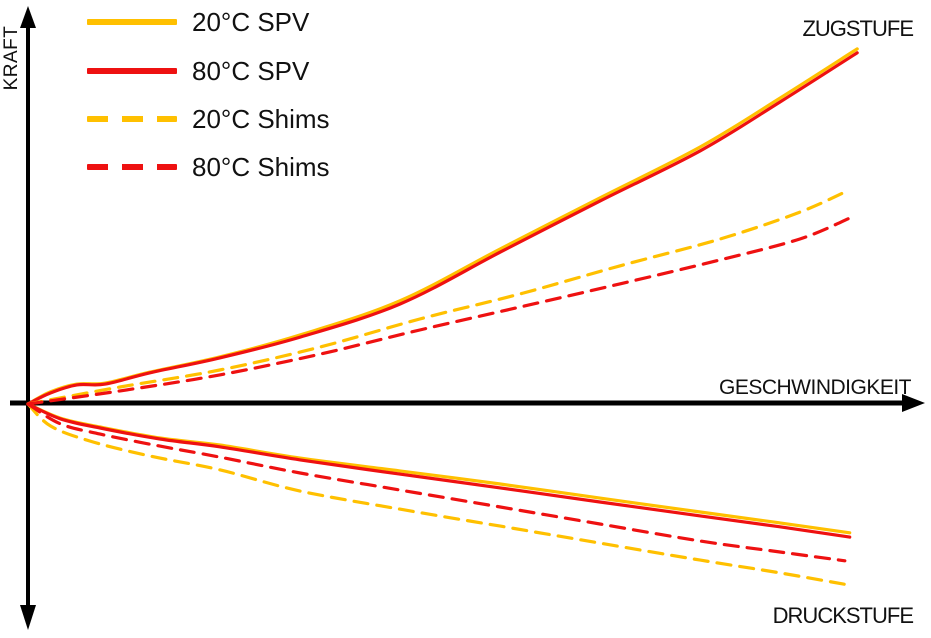 The image size is (931, 638). What do you see at coordinates (28, 617) in the screenshot?
I see `y-axis-arrow-down-icon` at bounding box center [28, 617].